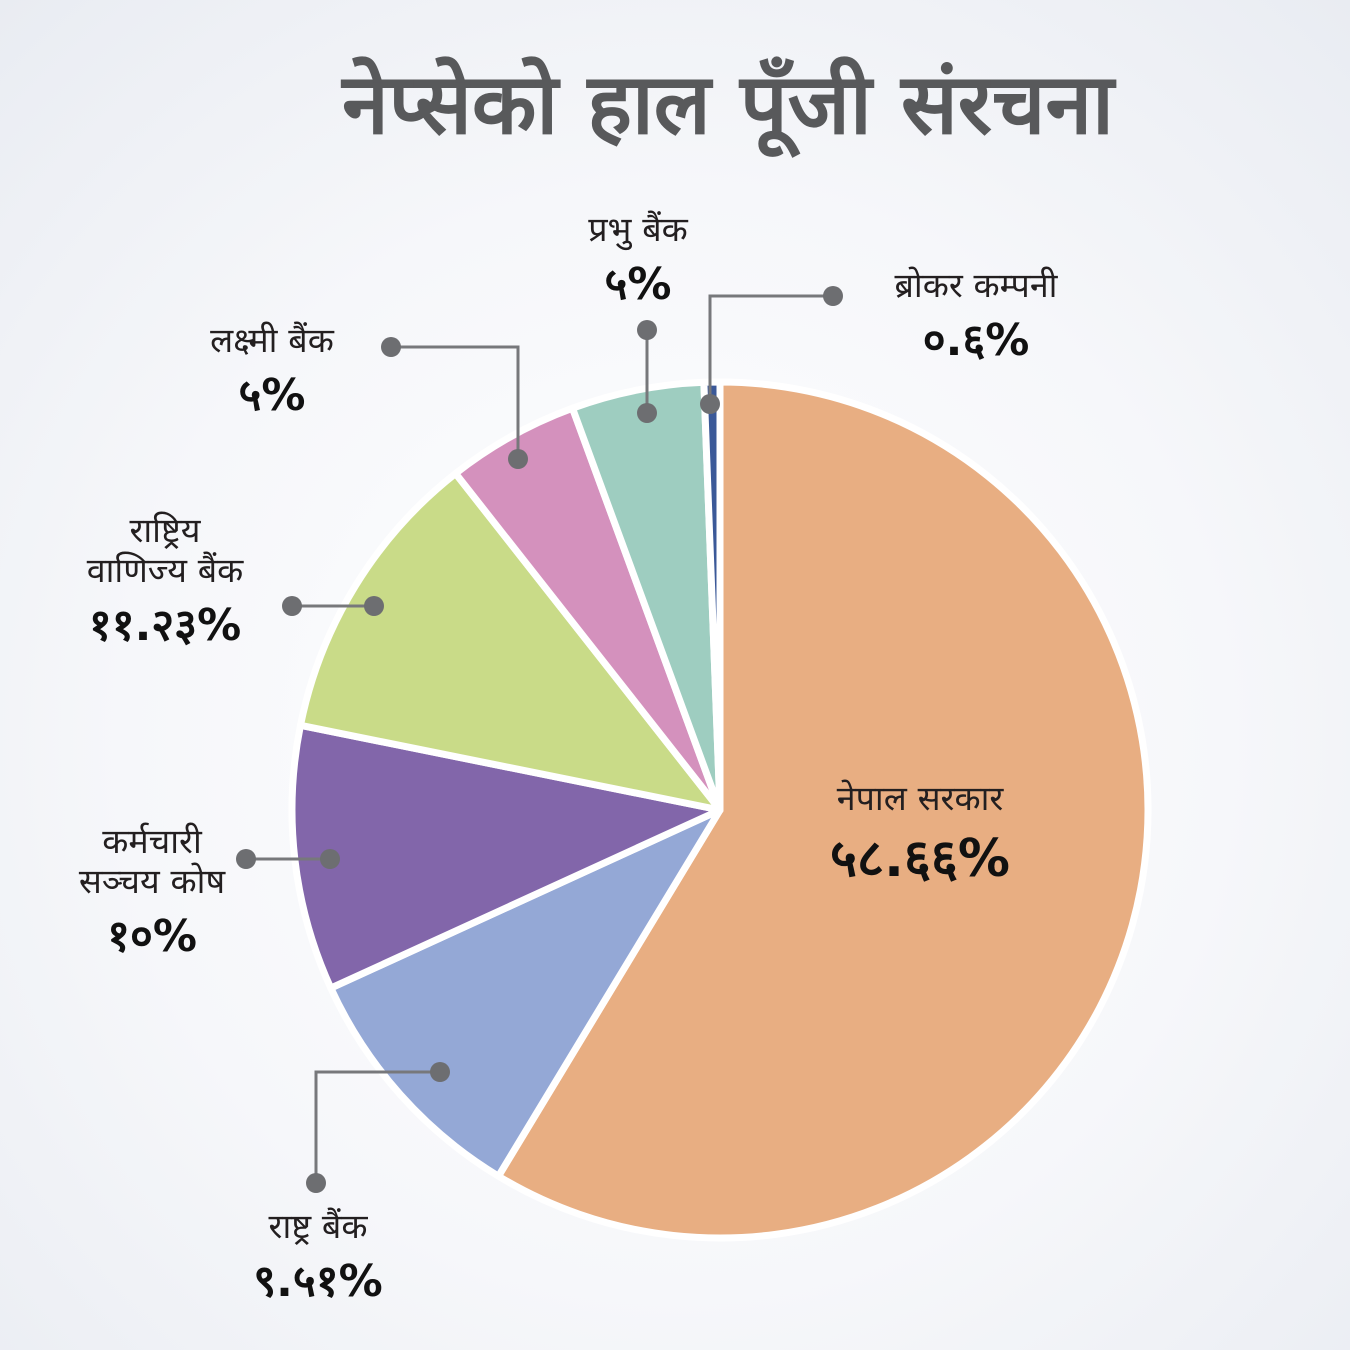  Describe the element at coordinates (351, 1184) in the screenshot. I see `slice-label-2: राष्ट्र बैंक ९.५१%` at that location.